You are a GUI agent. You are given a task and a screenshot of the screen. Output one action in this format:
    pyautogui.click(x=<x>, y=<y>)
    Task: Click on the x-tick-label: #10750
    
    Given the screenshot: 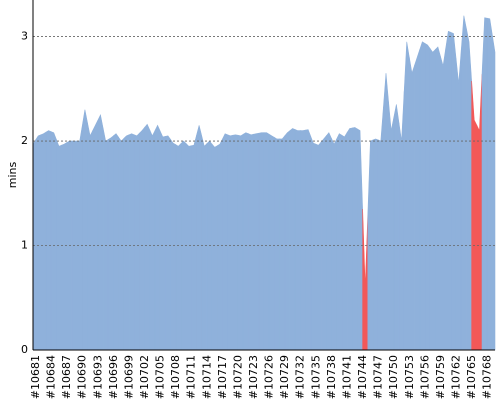 What is the action you would take?
    pyautogui.click(x=393, y=377)
    